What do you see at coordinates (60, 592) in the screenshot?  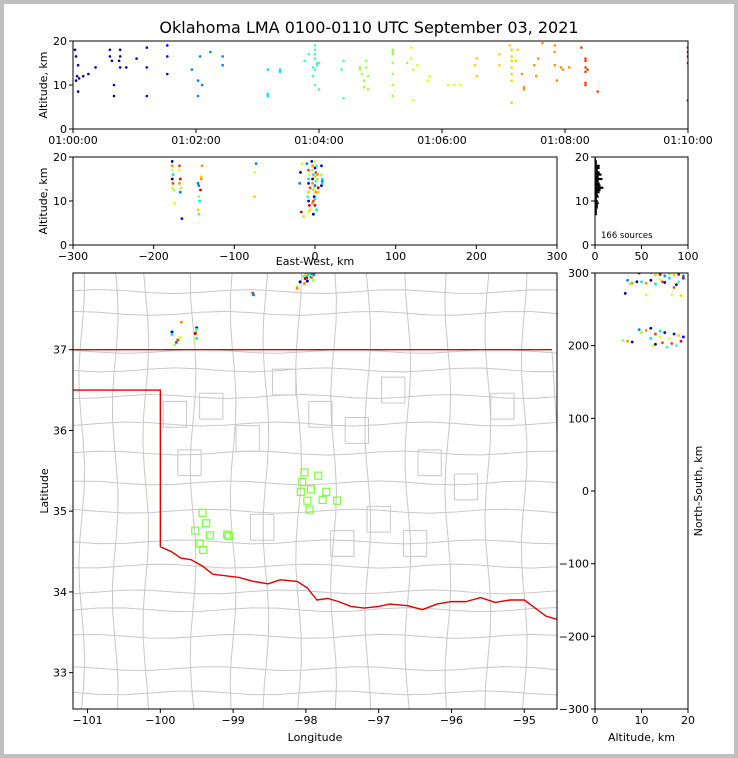 I see `y-tick-label: 34` at bounding box center [60, 592].